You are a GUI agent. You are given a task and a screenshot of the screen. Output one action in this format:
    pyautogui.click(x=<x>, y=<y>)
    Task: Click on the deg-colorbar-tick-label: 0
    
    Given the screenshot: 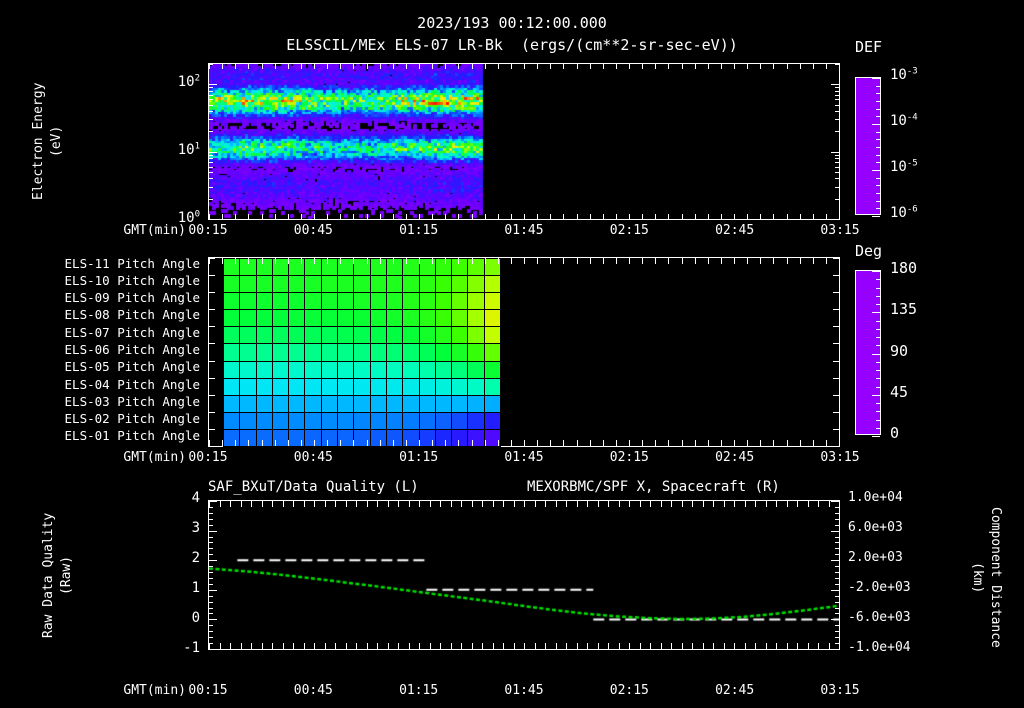 What is the action you would take?
    pyautogui.click(x=895, y=433)
    